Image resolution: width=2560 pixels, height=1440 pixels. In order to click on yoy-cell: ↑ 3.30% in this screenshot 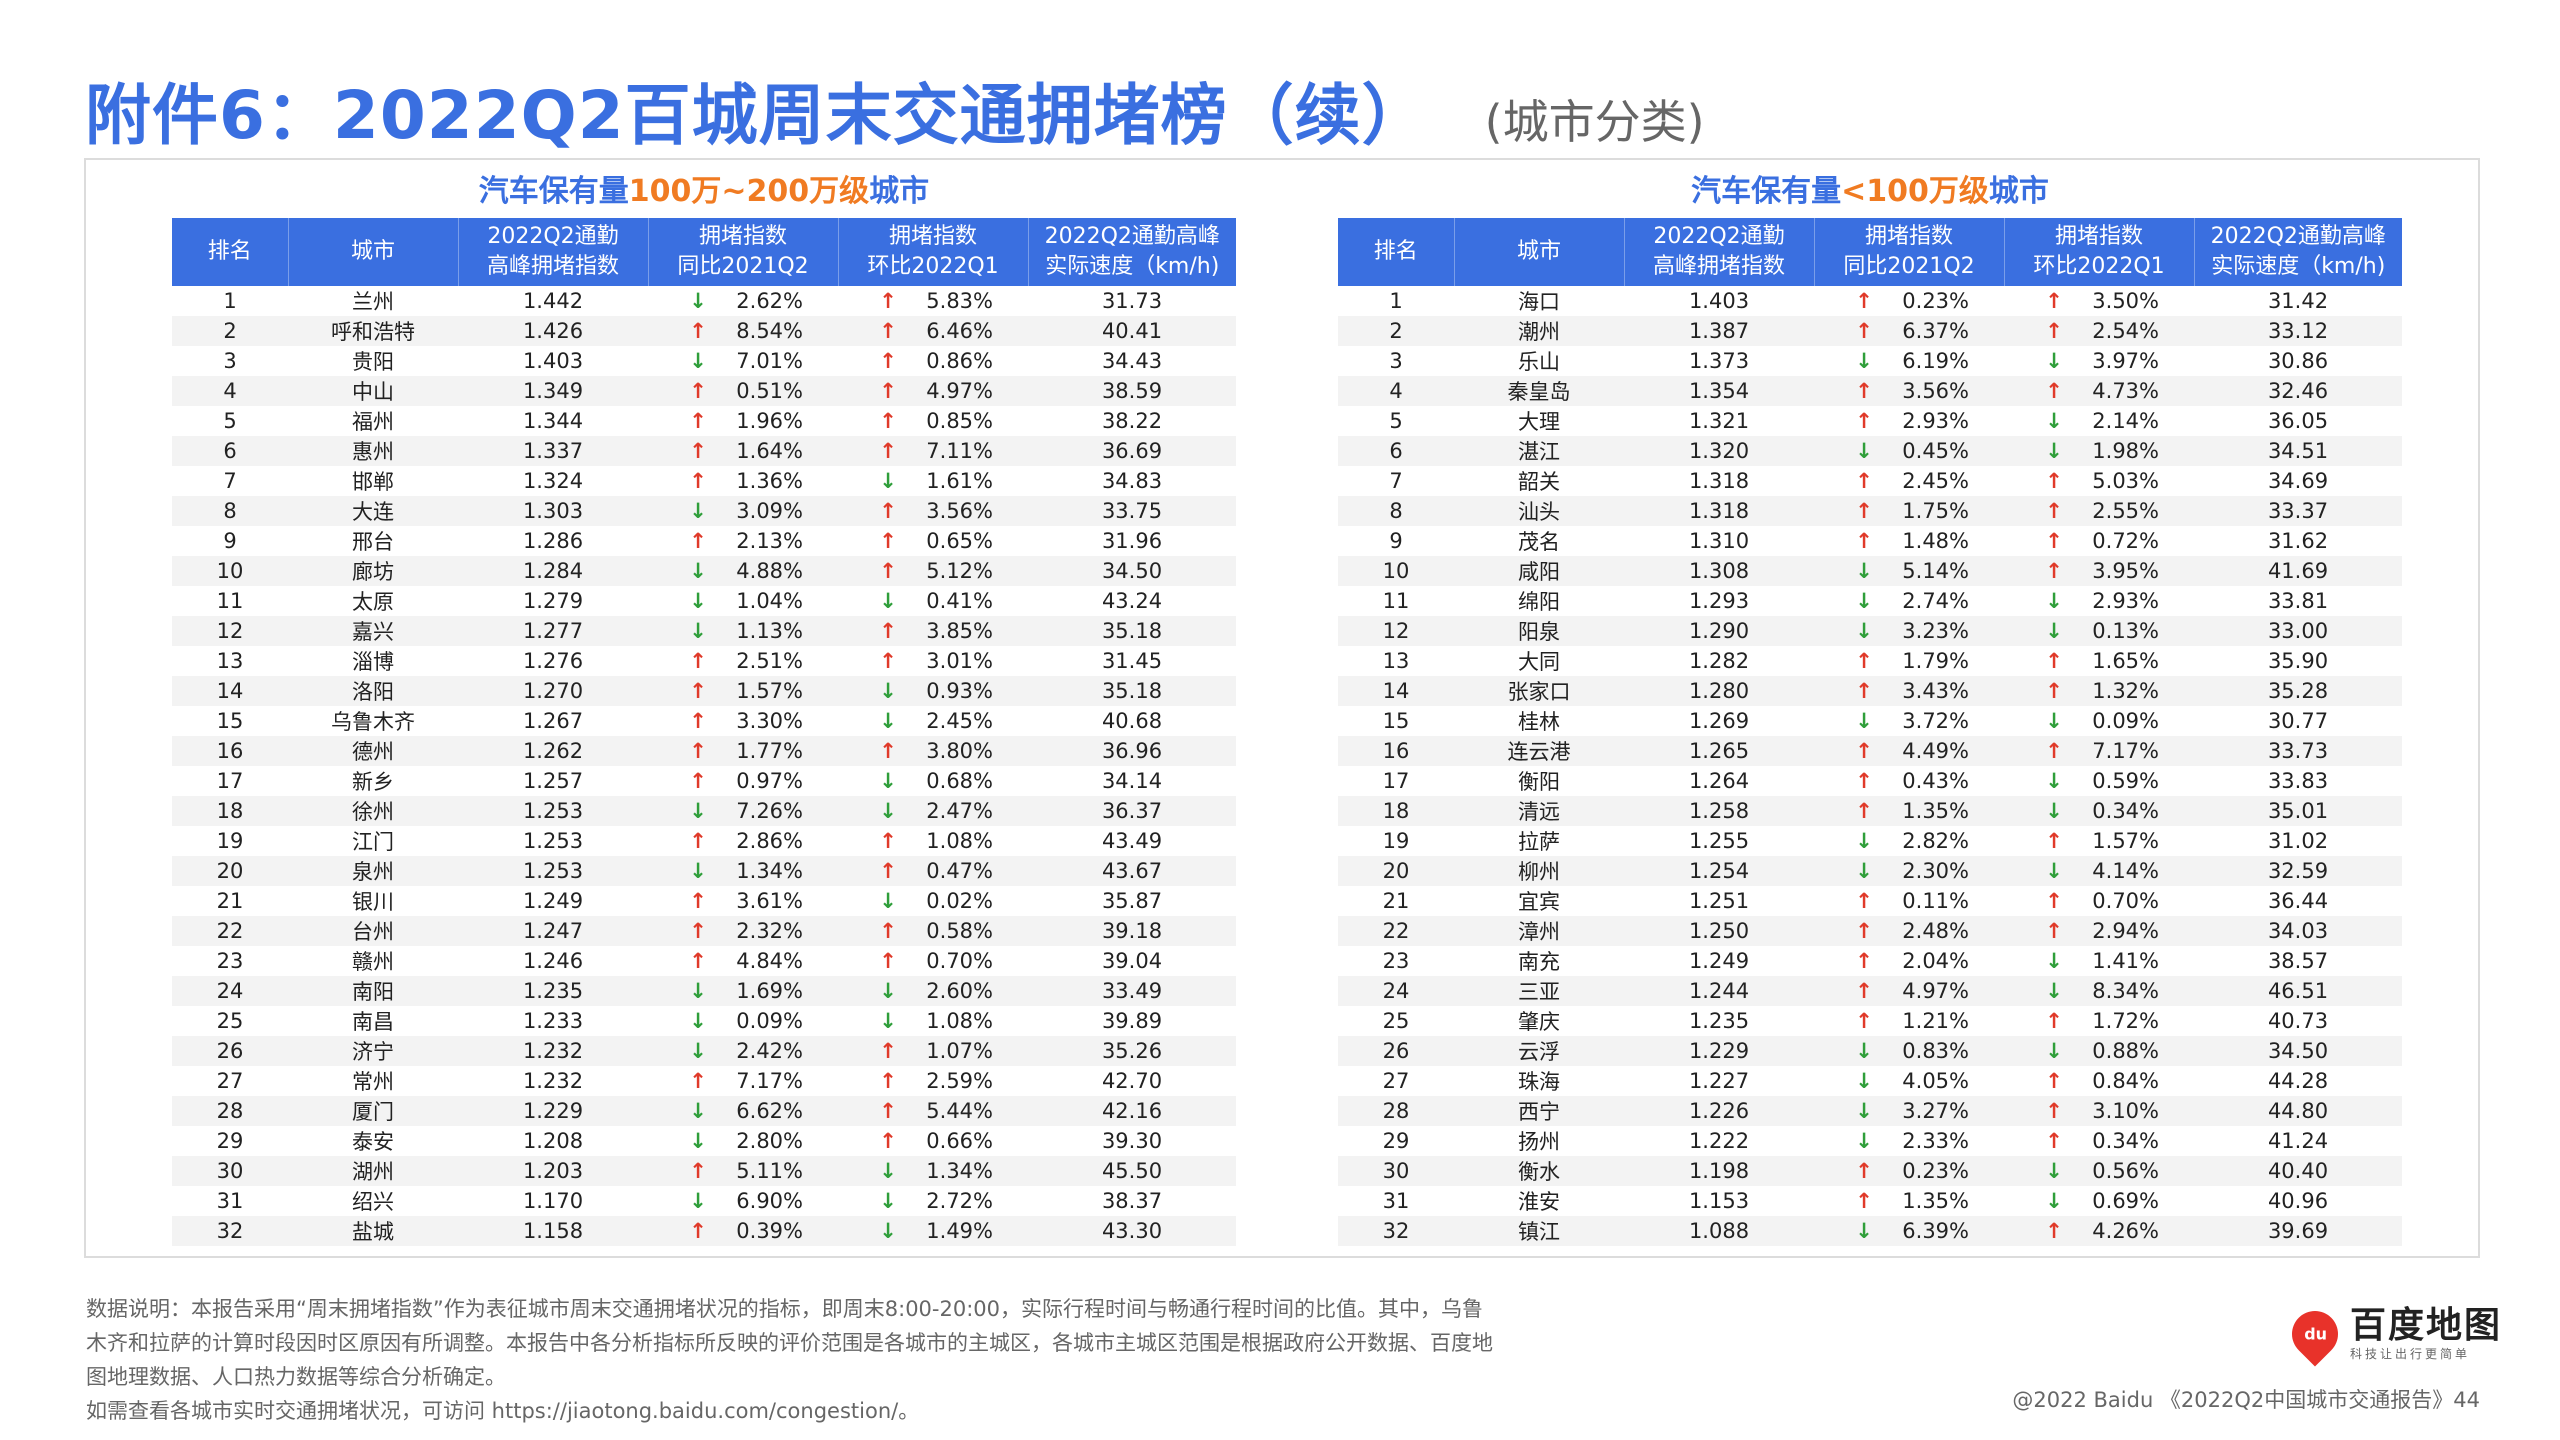, I will do `click(743, 721)`.